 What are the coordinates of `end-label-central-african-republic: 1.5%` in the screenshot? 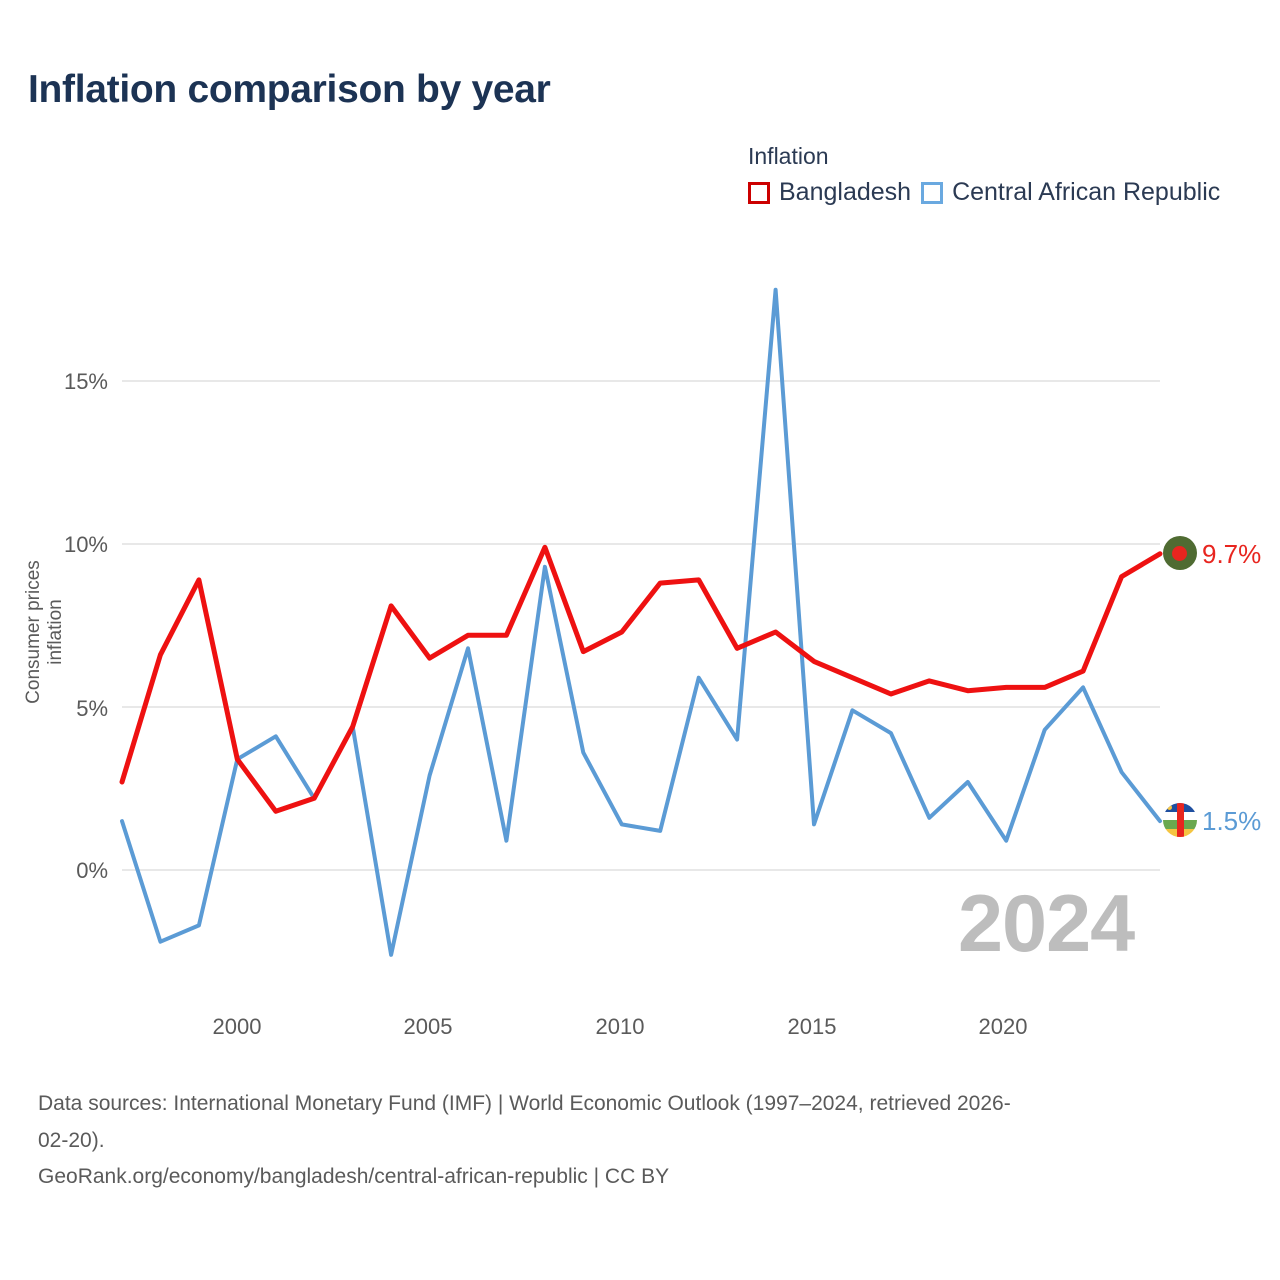 It's located at (1232, 821).